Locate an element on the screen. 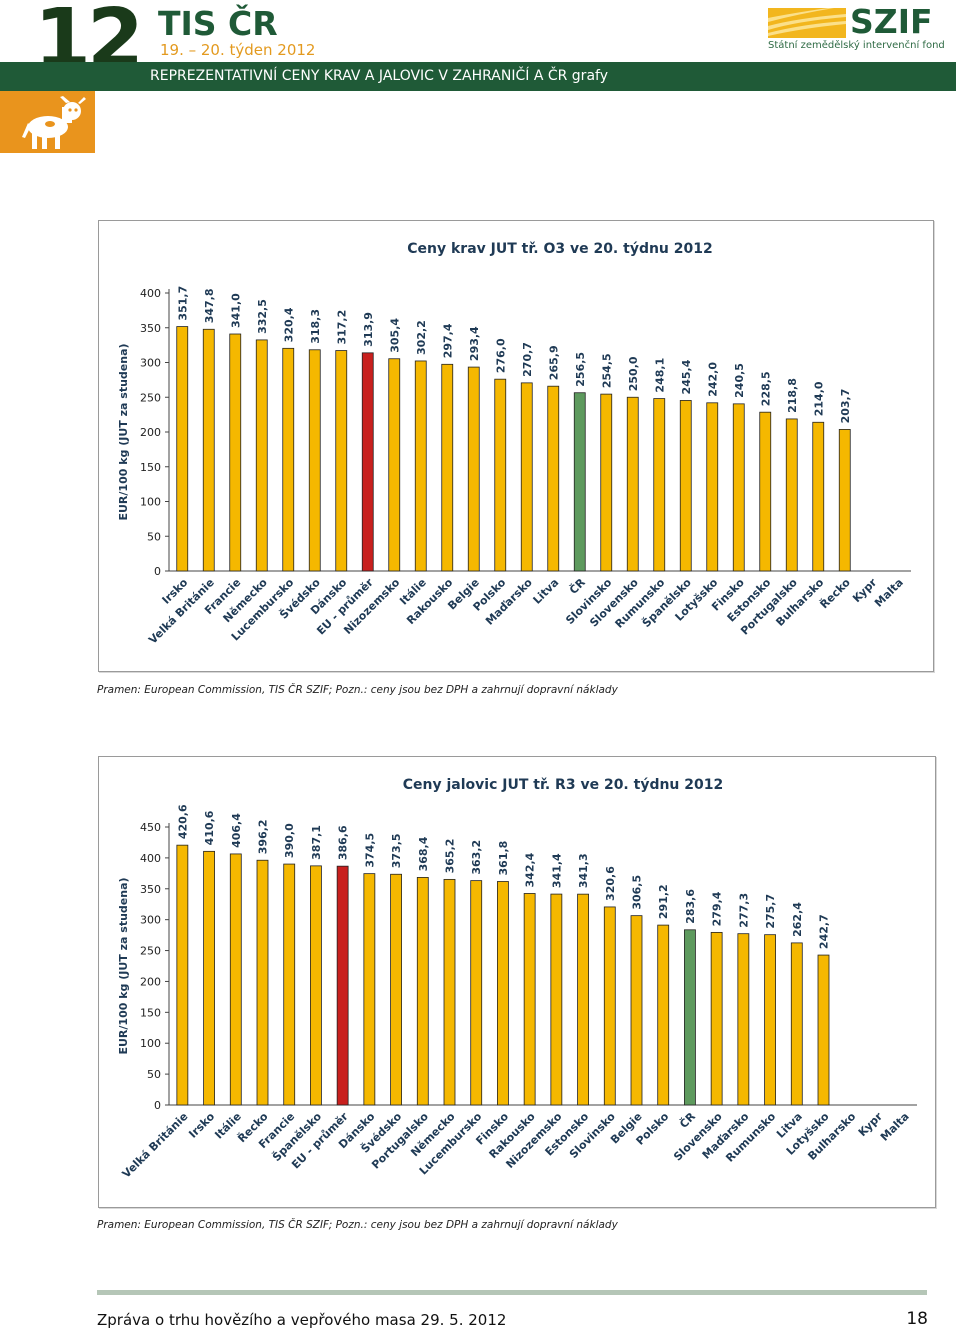  data-label-estonsko: 228,5 is located at coordinates (765, 388).